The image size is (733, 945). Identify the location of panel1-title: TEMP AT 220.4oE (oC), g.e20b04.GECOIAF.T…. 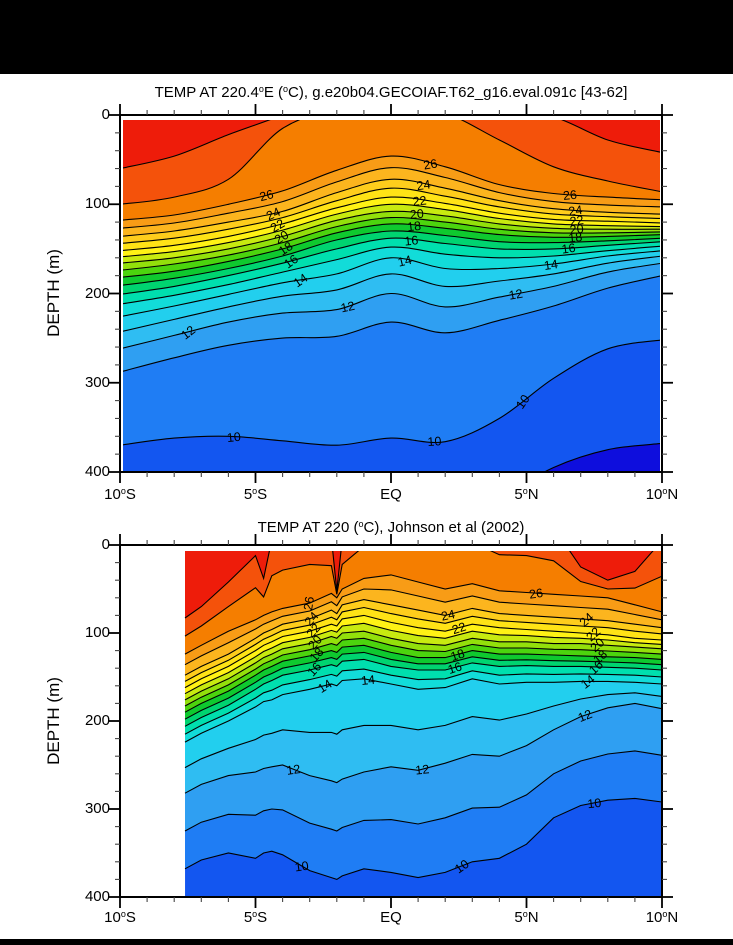
(391, 92).